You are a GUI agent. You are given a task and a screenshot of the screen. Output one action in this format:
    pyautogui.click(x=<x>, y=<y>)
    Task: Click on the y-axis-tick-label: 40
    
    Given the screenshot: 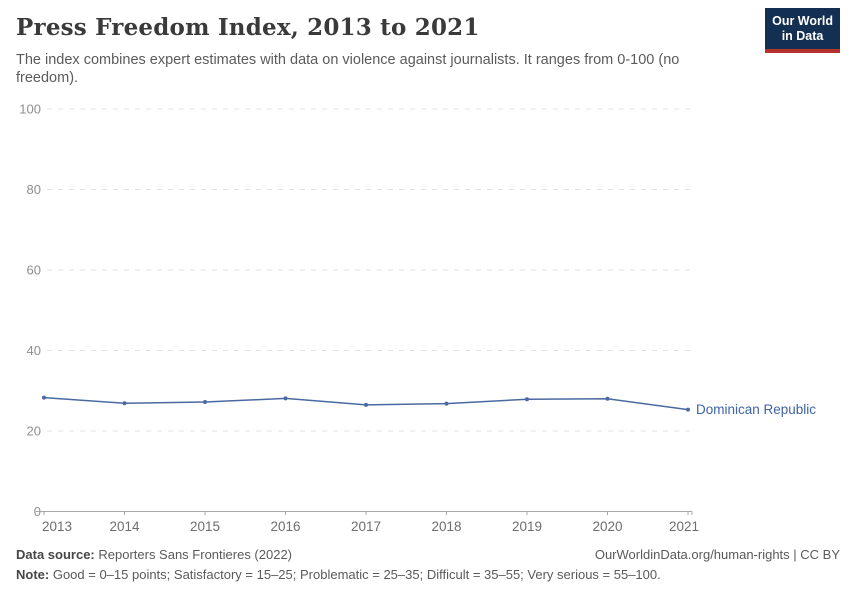 What is the action you would take?
    pyautogui.click(x=34, y=350)
    